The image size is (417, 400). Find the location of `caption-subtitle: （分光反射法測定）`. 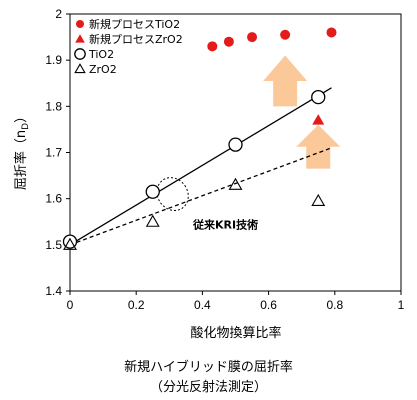

caption-subtitle: （分光反射法測定） is located at coordinates (208, 387).